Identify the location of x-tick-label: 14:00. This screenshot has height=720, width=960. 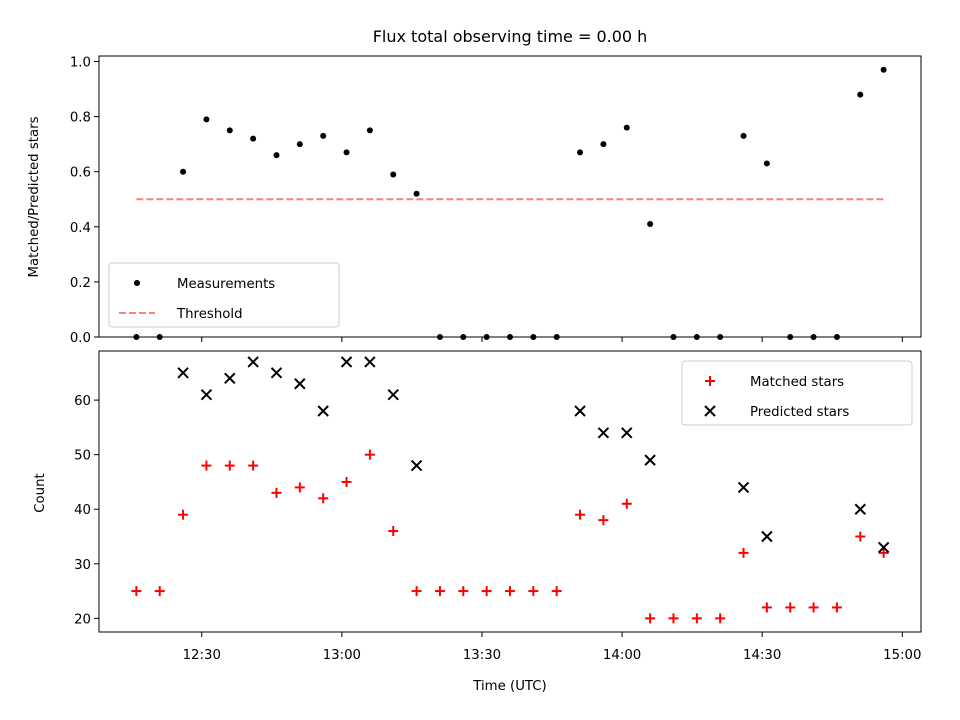
(622, 655).